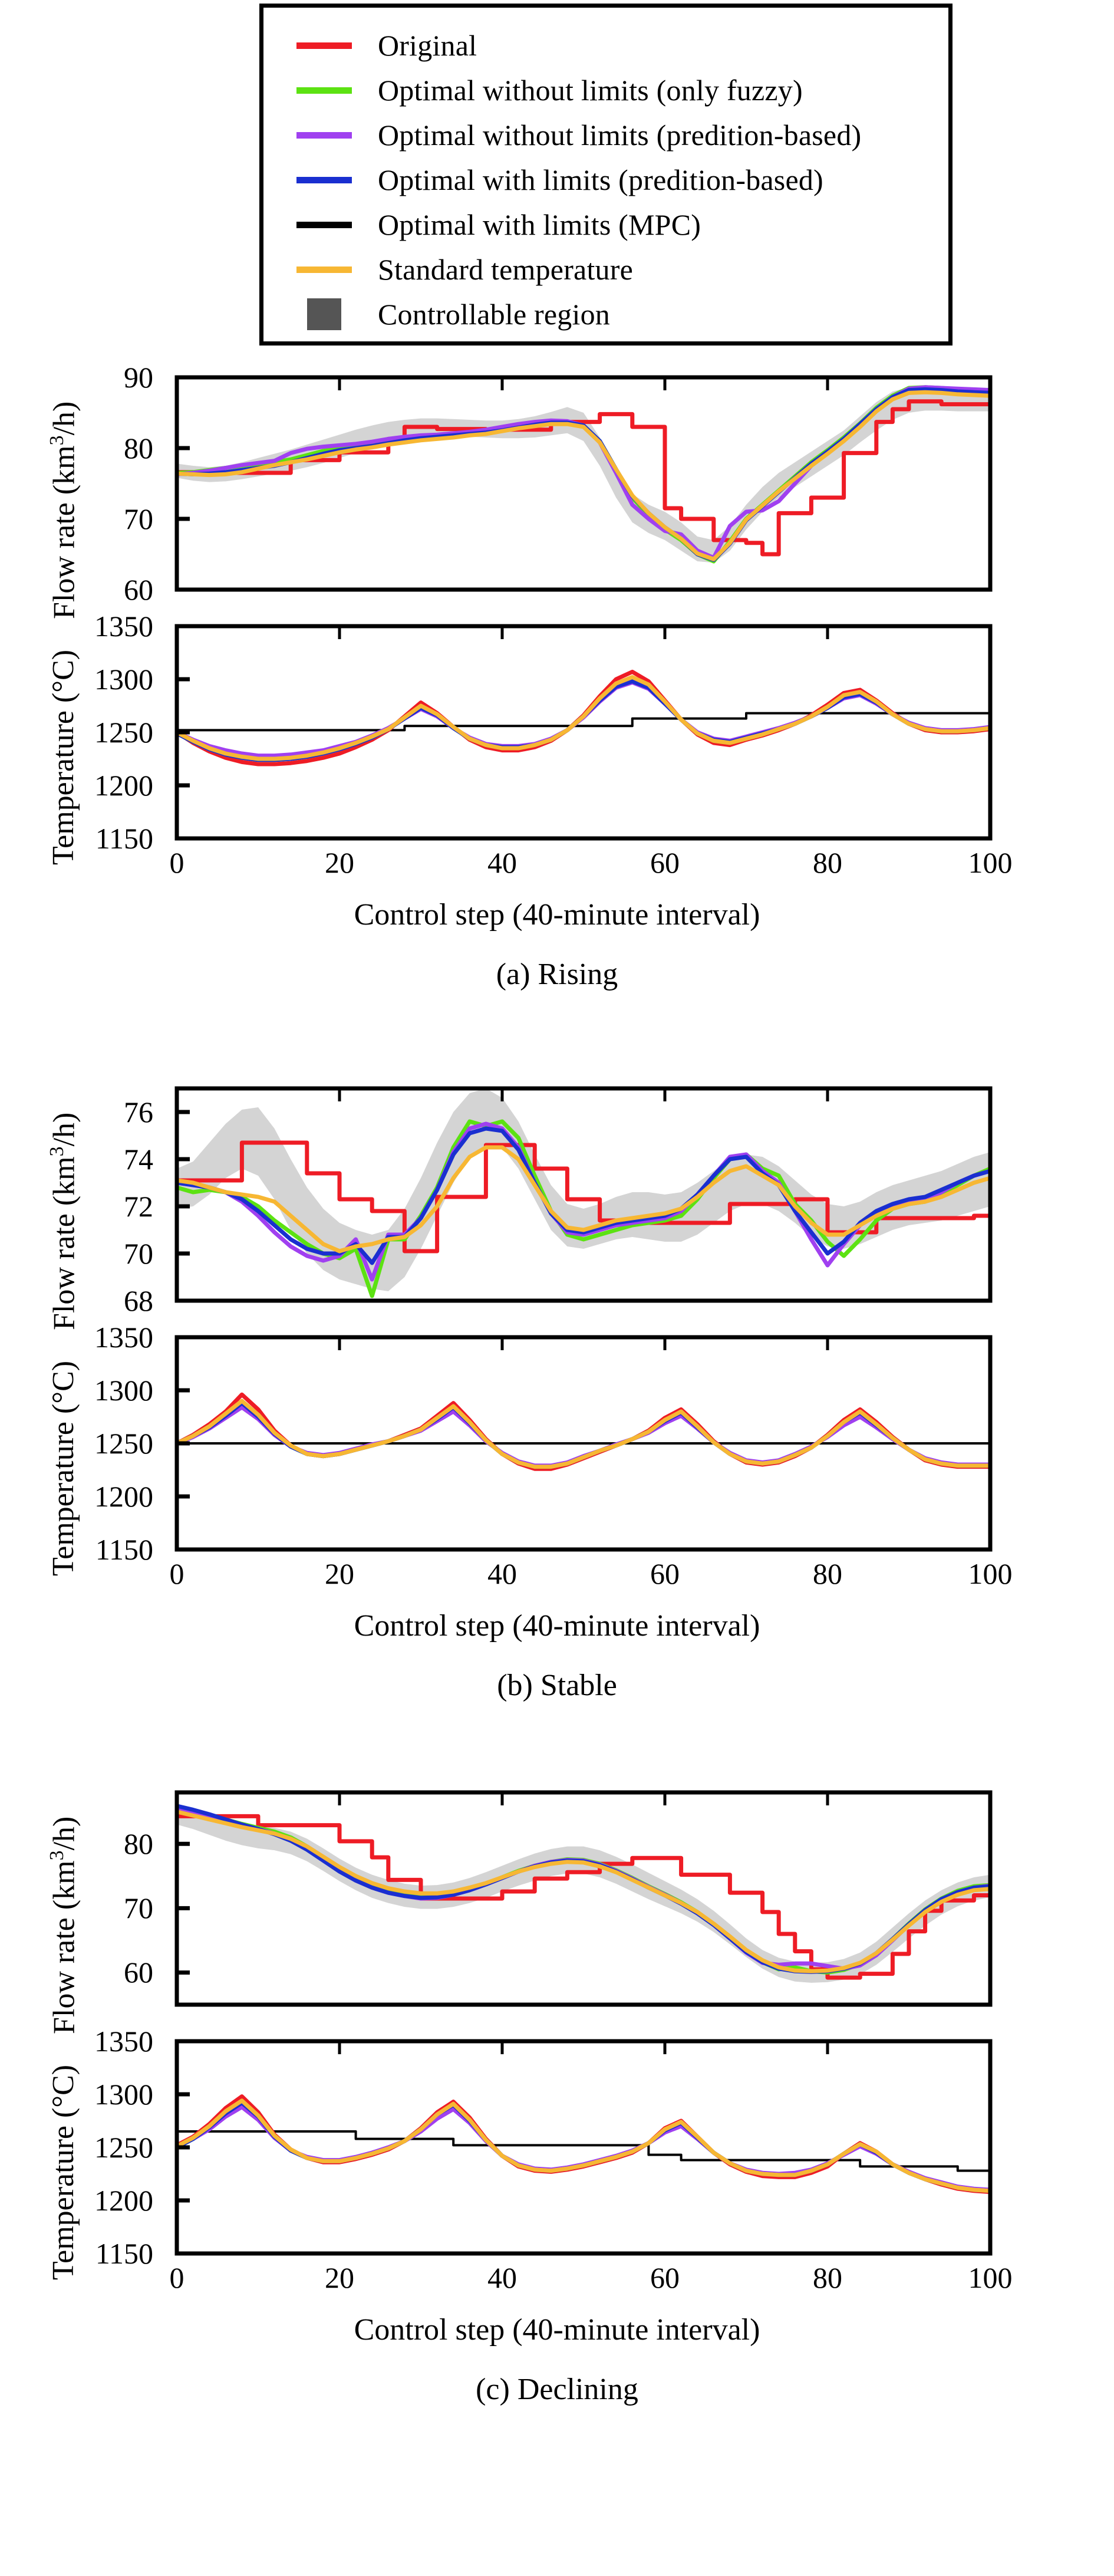 This screenshot has width=1114, height=2576. I want to click on flow-y-tick-label: 90, so click(138, 378).